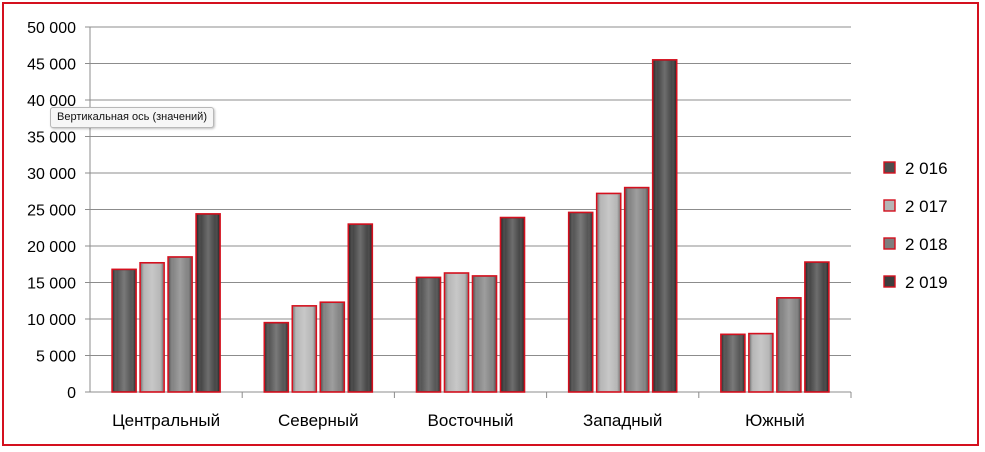  I want to click on y-tick-label: 45 000, so click(51, 65).